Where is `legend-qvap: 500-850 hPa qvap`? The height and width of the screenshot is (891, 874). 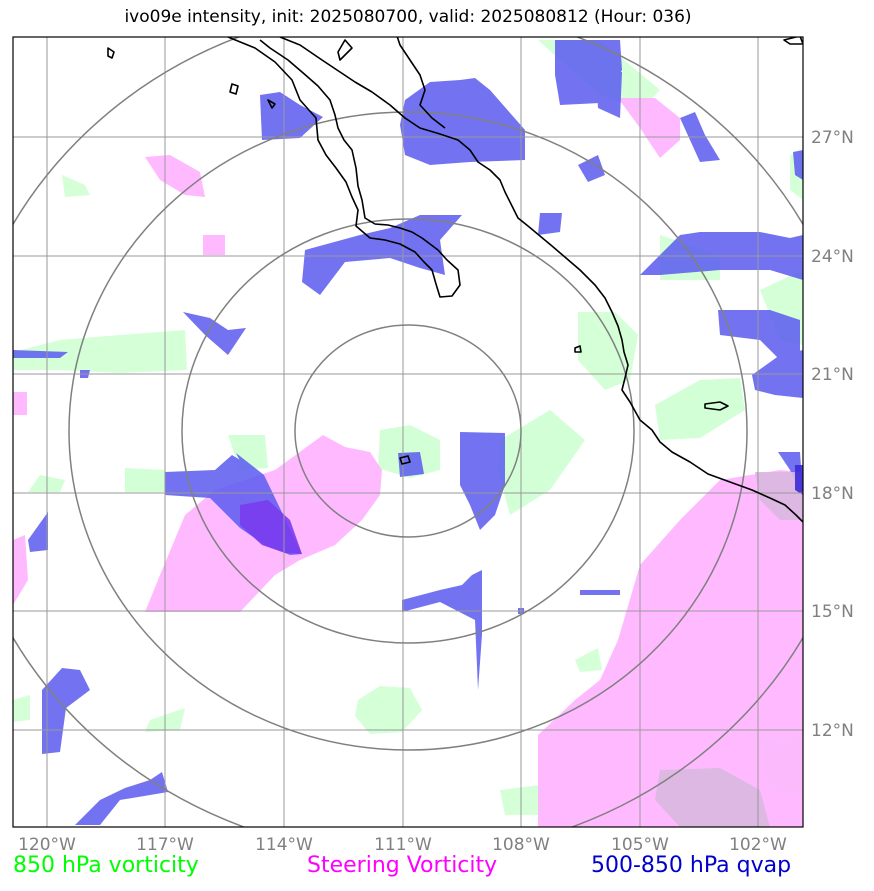 legend-qvap: 500-850 hPa qvap is located at coordinates (691, 865).